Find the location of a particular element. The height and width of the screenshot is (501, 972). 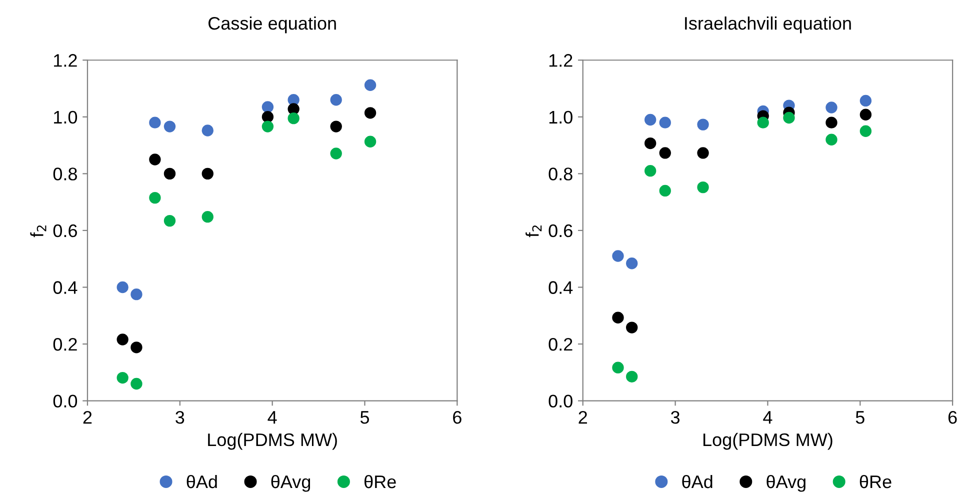

chart-title: Cassie equation is located at coordinates (272, 25).